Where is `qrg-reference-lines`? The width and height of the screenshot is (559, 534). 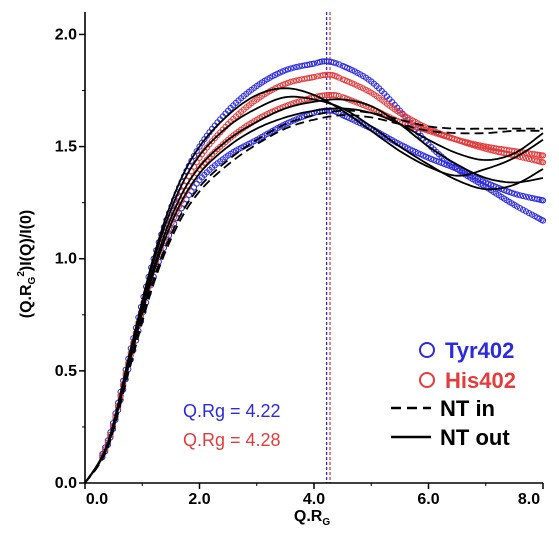 qrg-reference-lines is located at coordinates (328, 247).